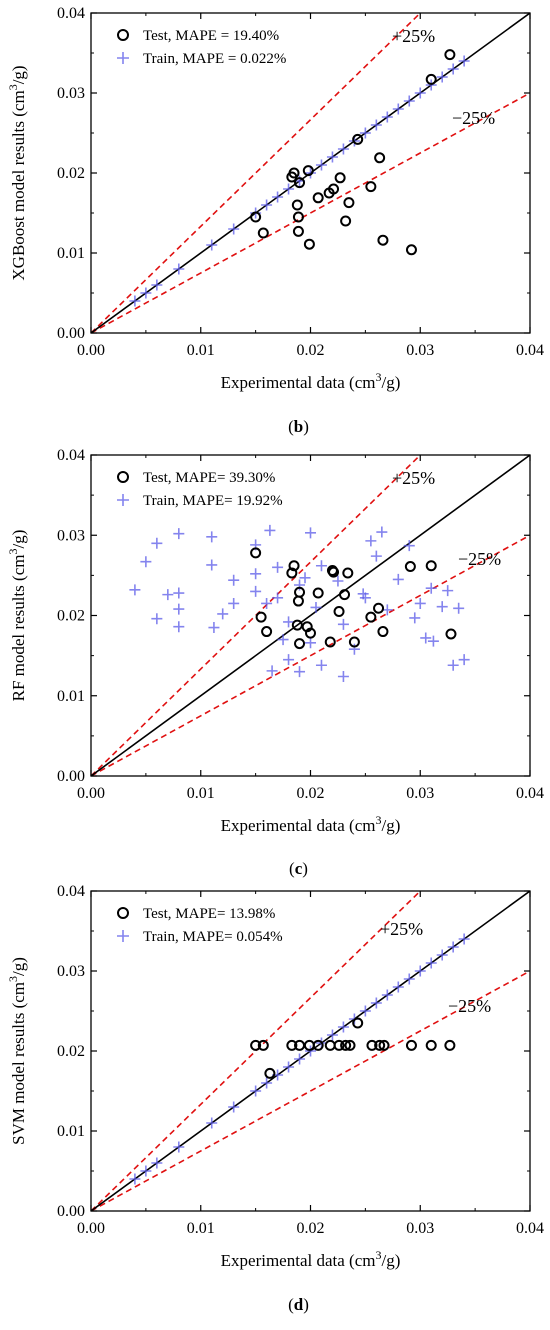  What do you see at coordinates (71, 1131) in the screenshot?
I see `y-tick-label: 0.01` at bounding box center [71, 1131].